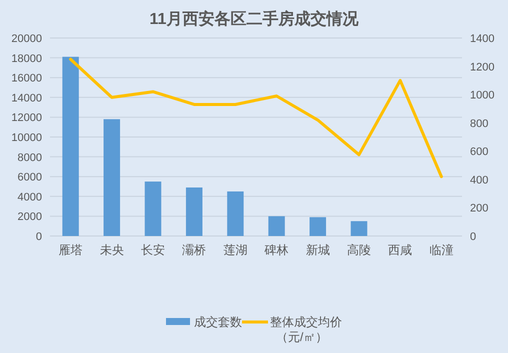  Describe the element at coordinates (26, 138) in the screenshot. I see `y-tick-label: 10000` at that location.